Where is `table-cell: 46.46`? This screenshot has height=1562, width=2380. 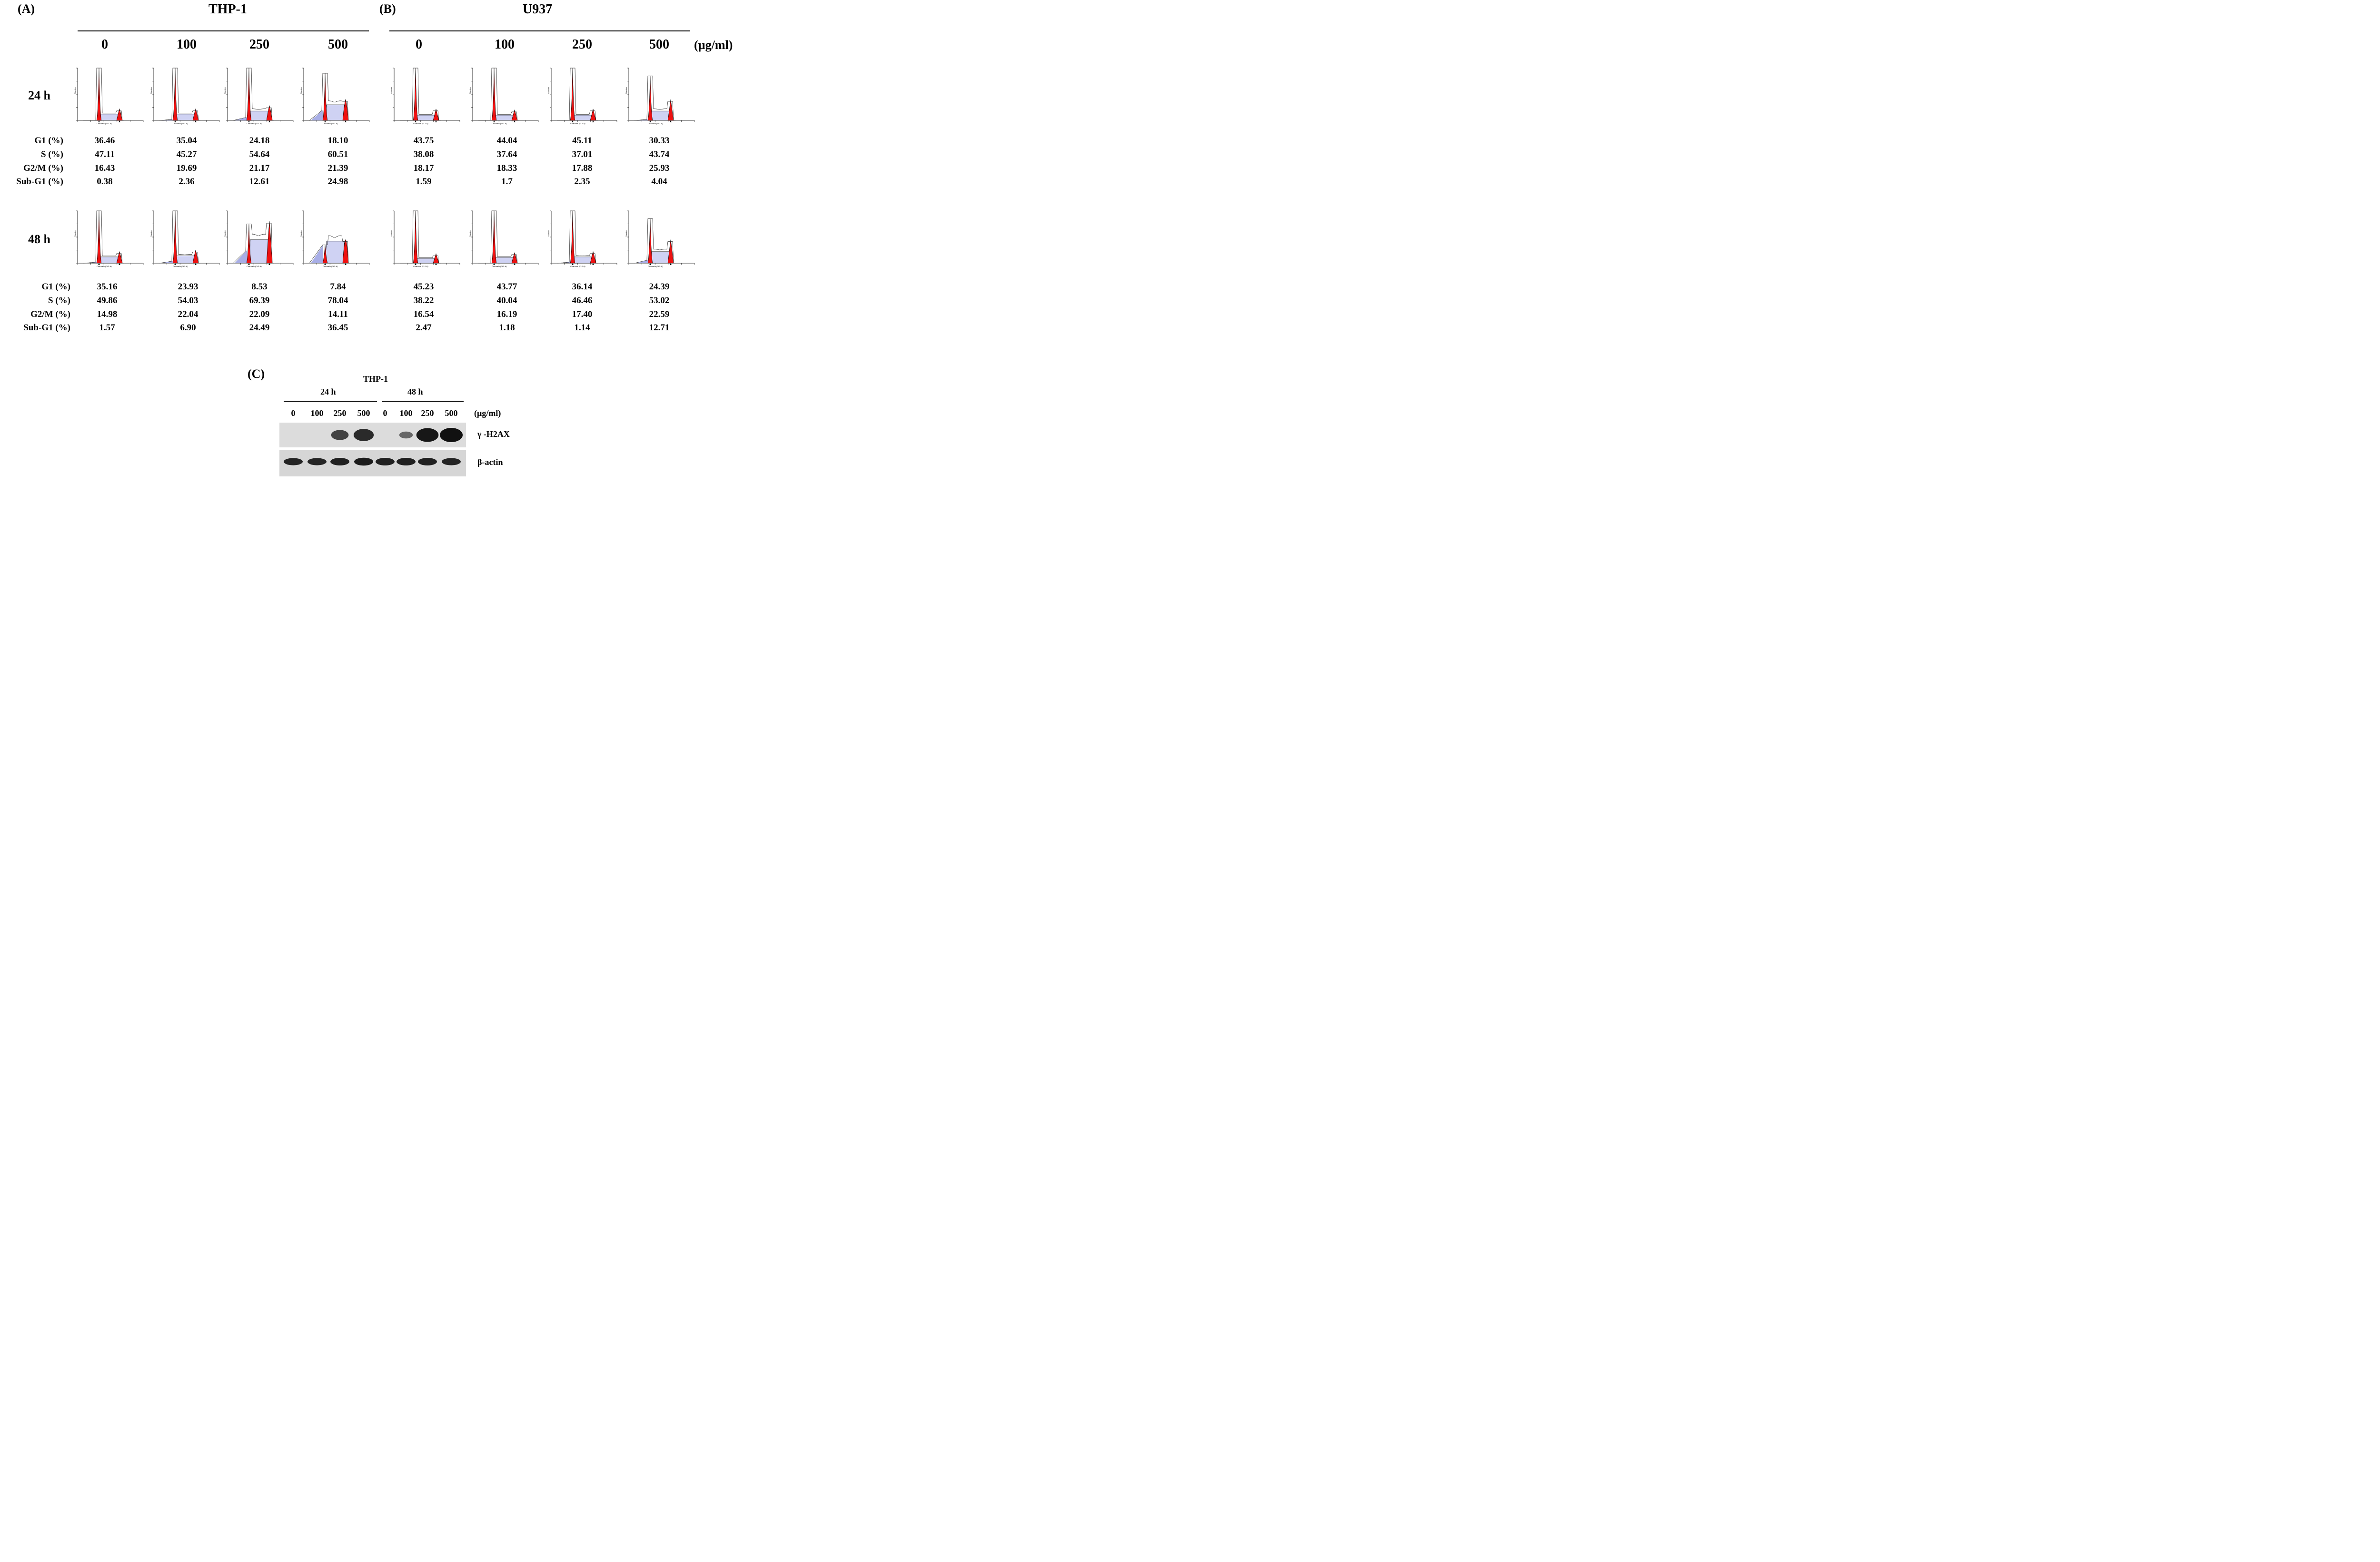
table-cell: 46.46 is located at coordinates (582, 301).